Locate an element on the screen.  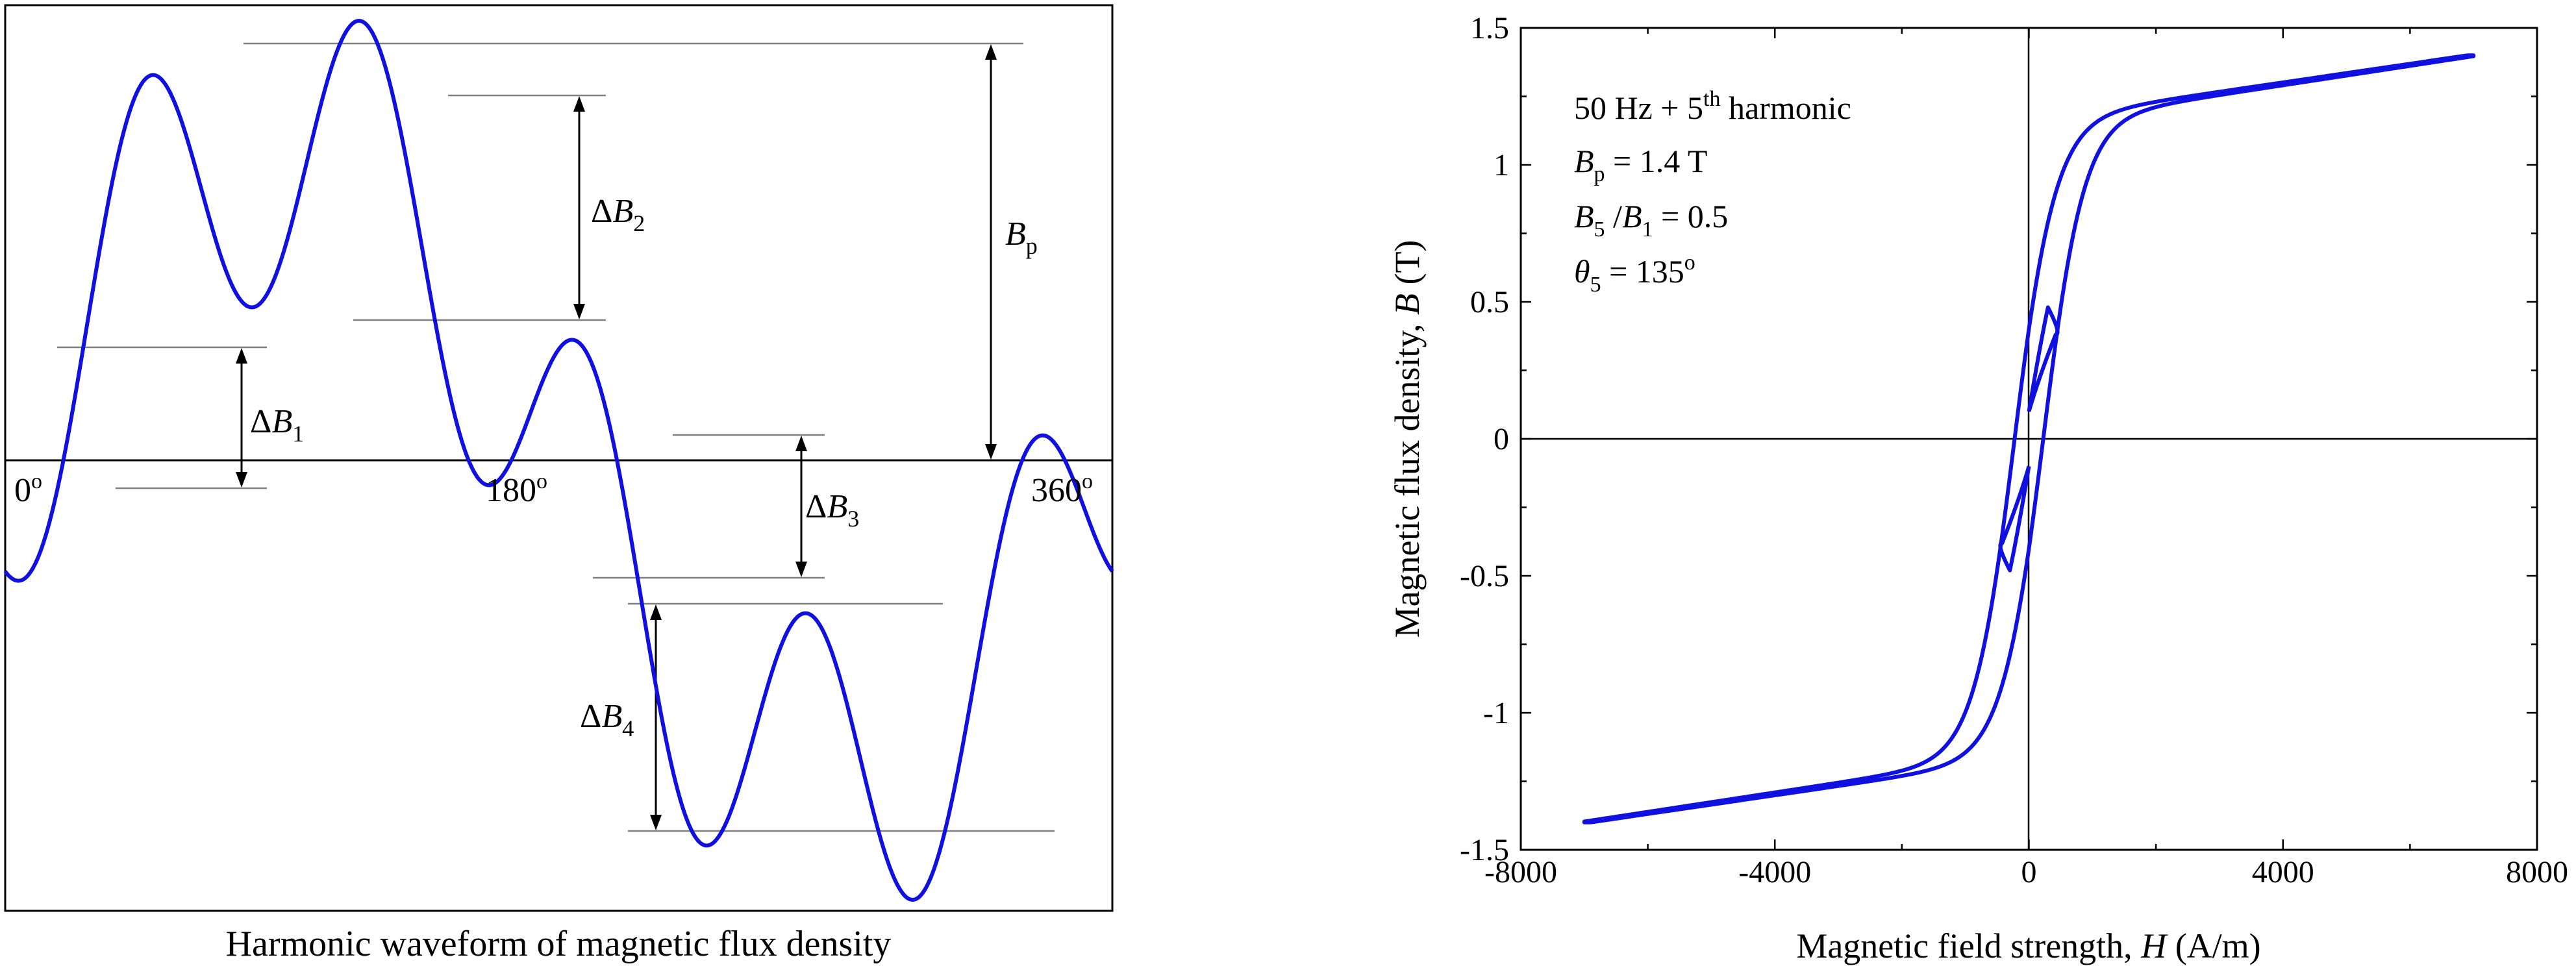
x-tick-label: -4000 is located at coordinates (1774, 872).